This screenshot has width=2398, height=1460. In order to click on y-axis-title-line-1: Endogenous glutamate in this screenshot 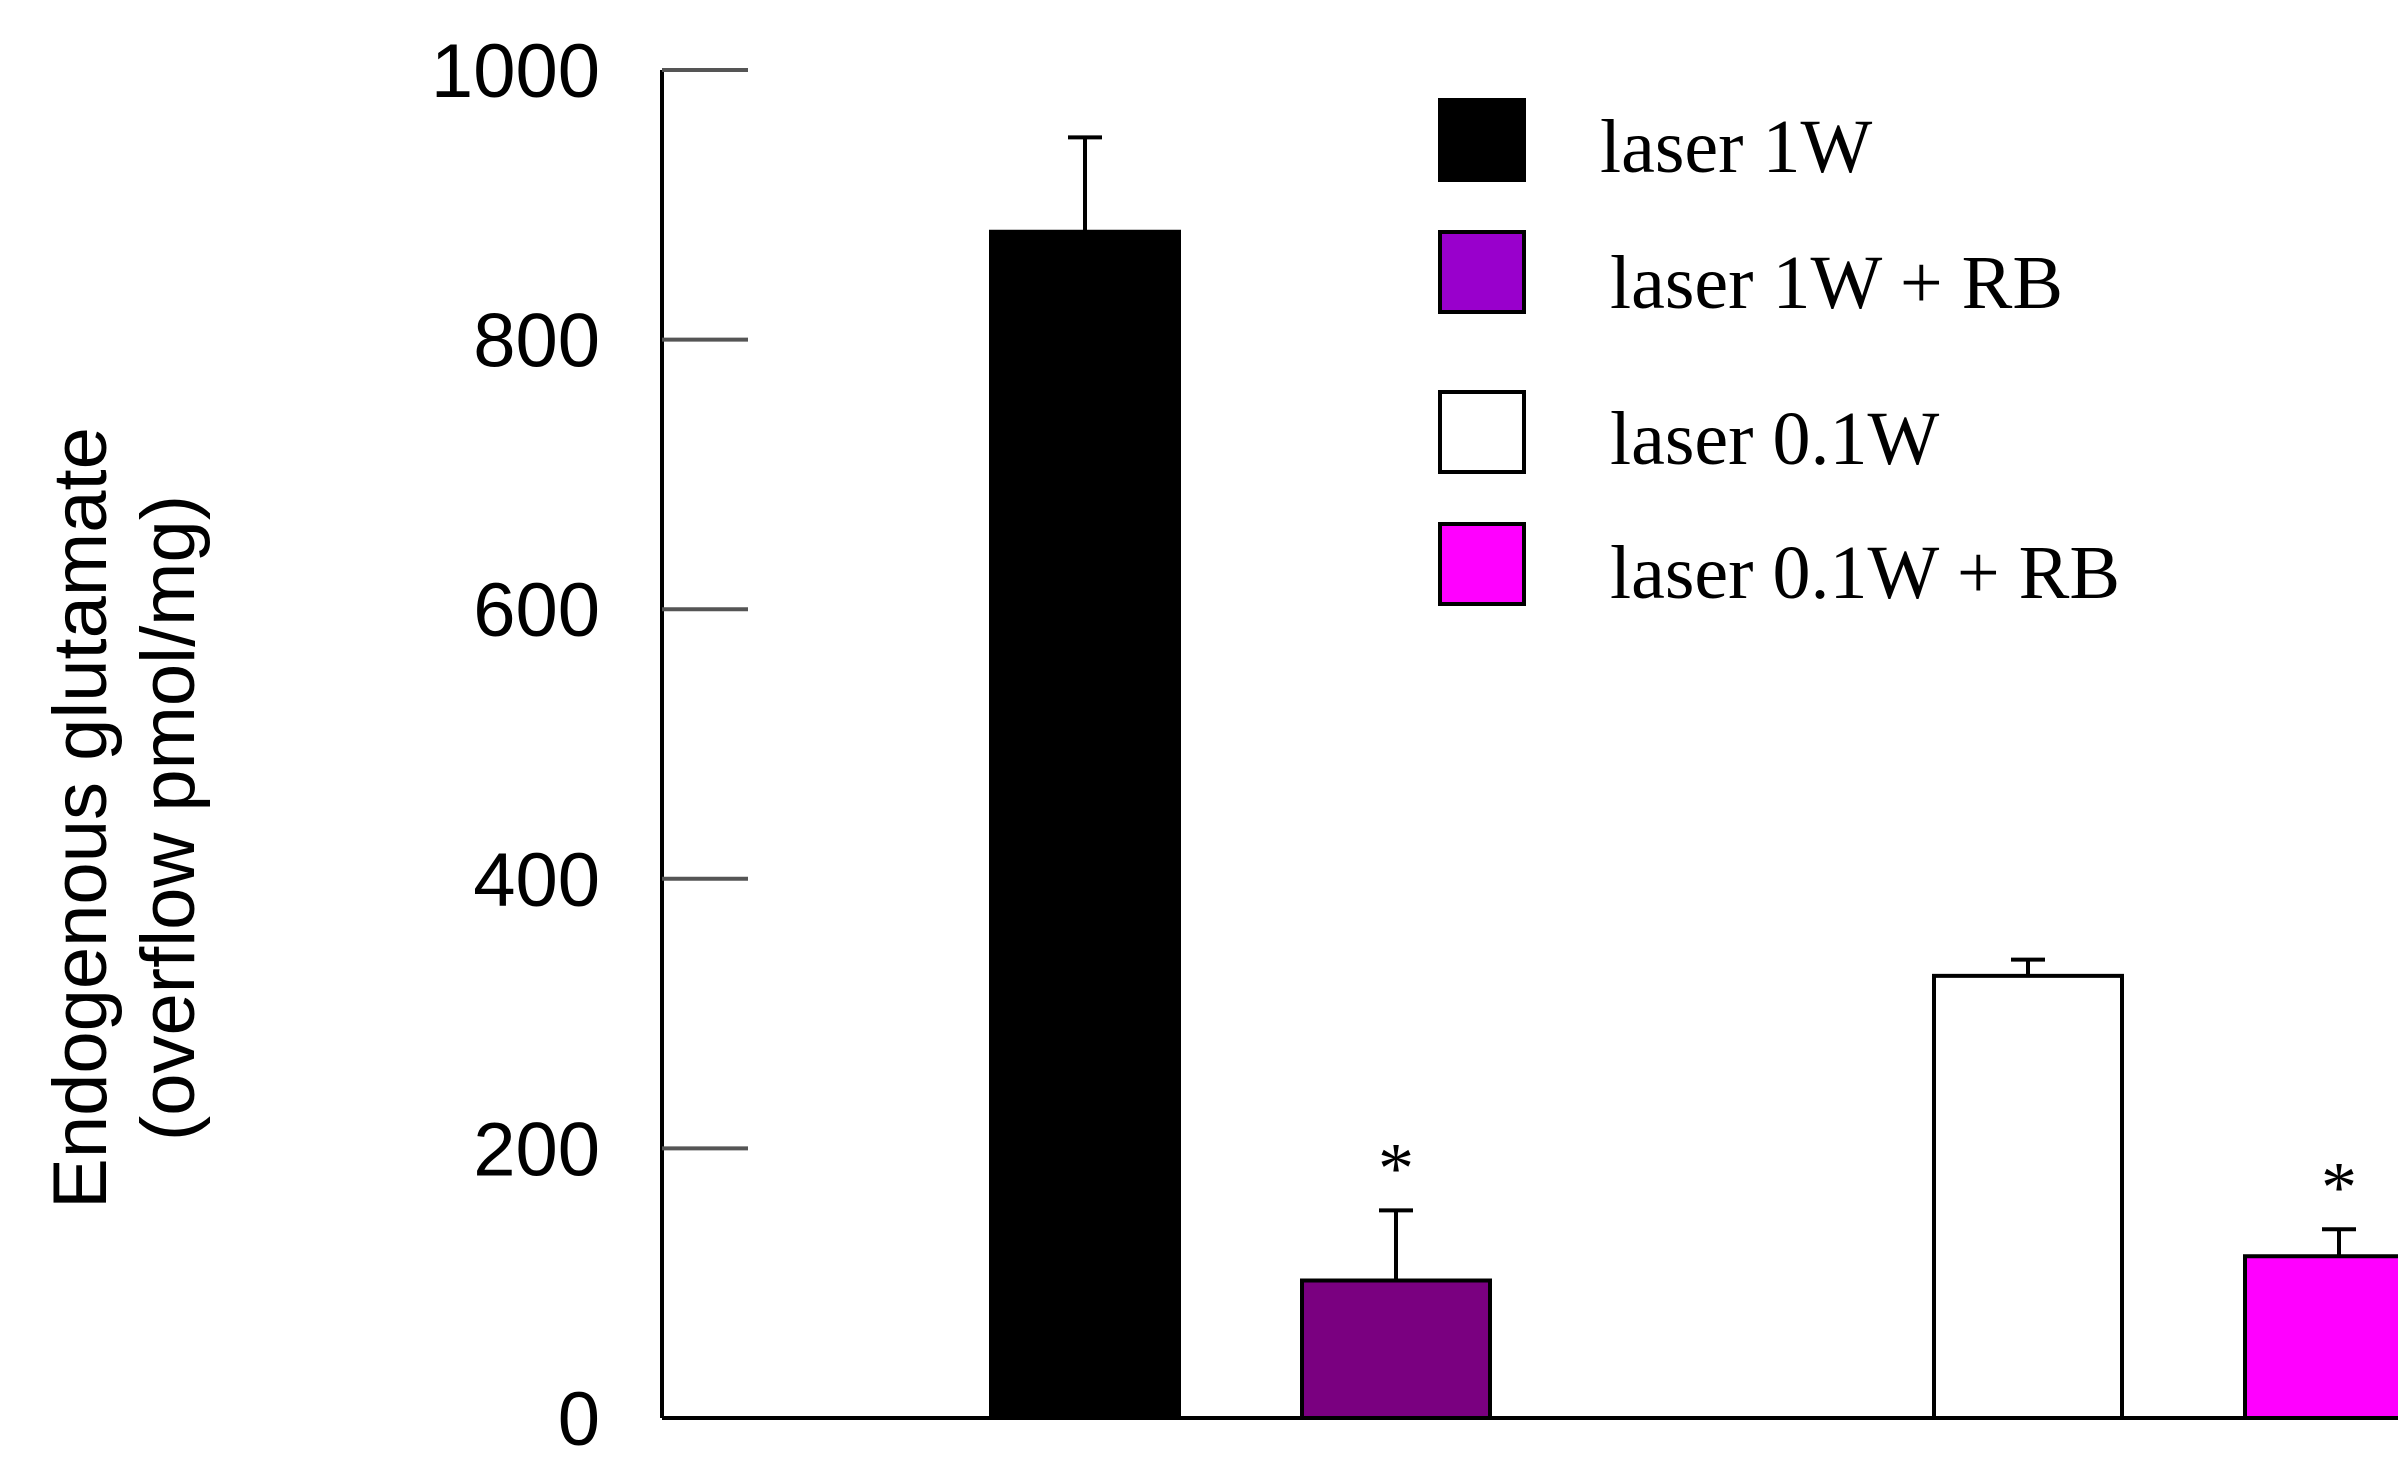, I will do `click(80, 818)`.